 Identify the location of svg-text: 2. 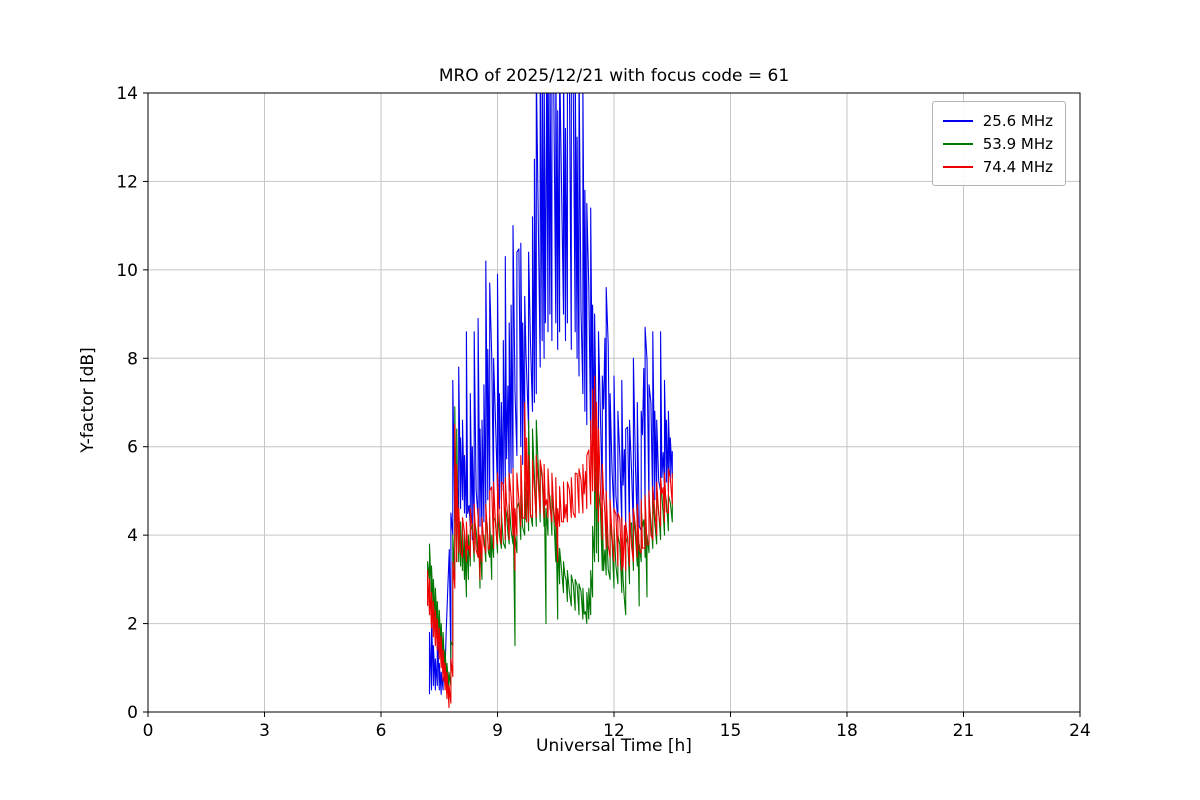
(132, 625).